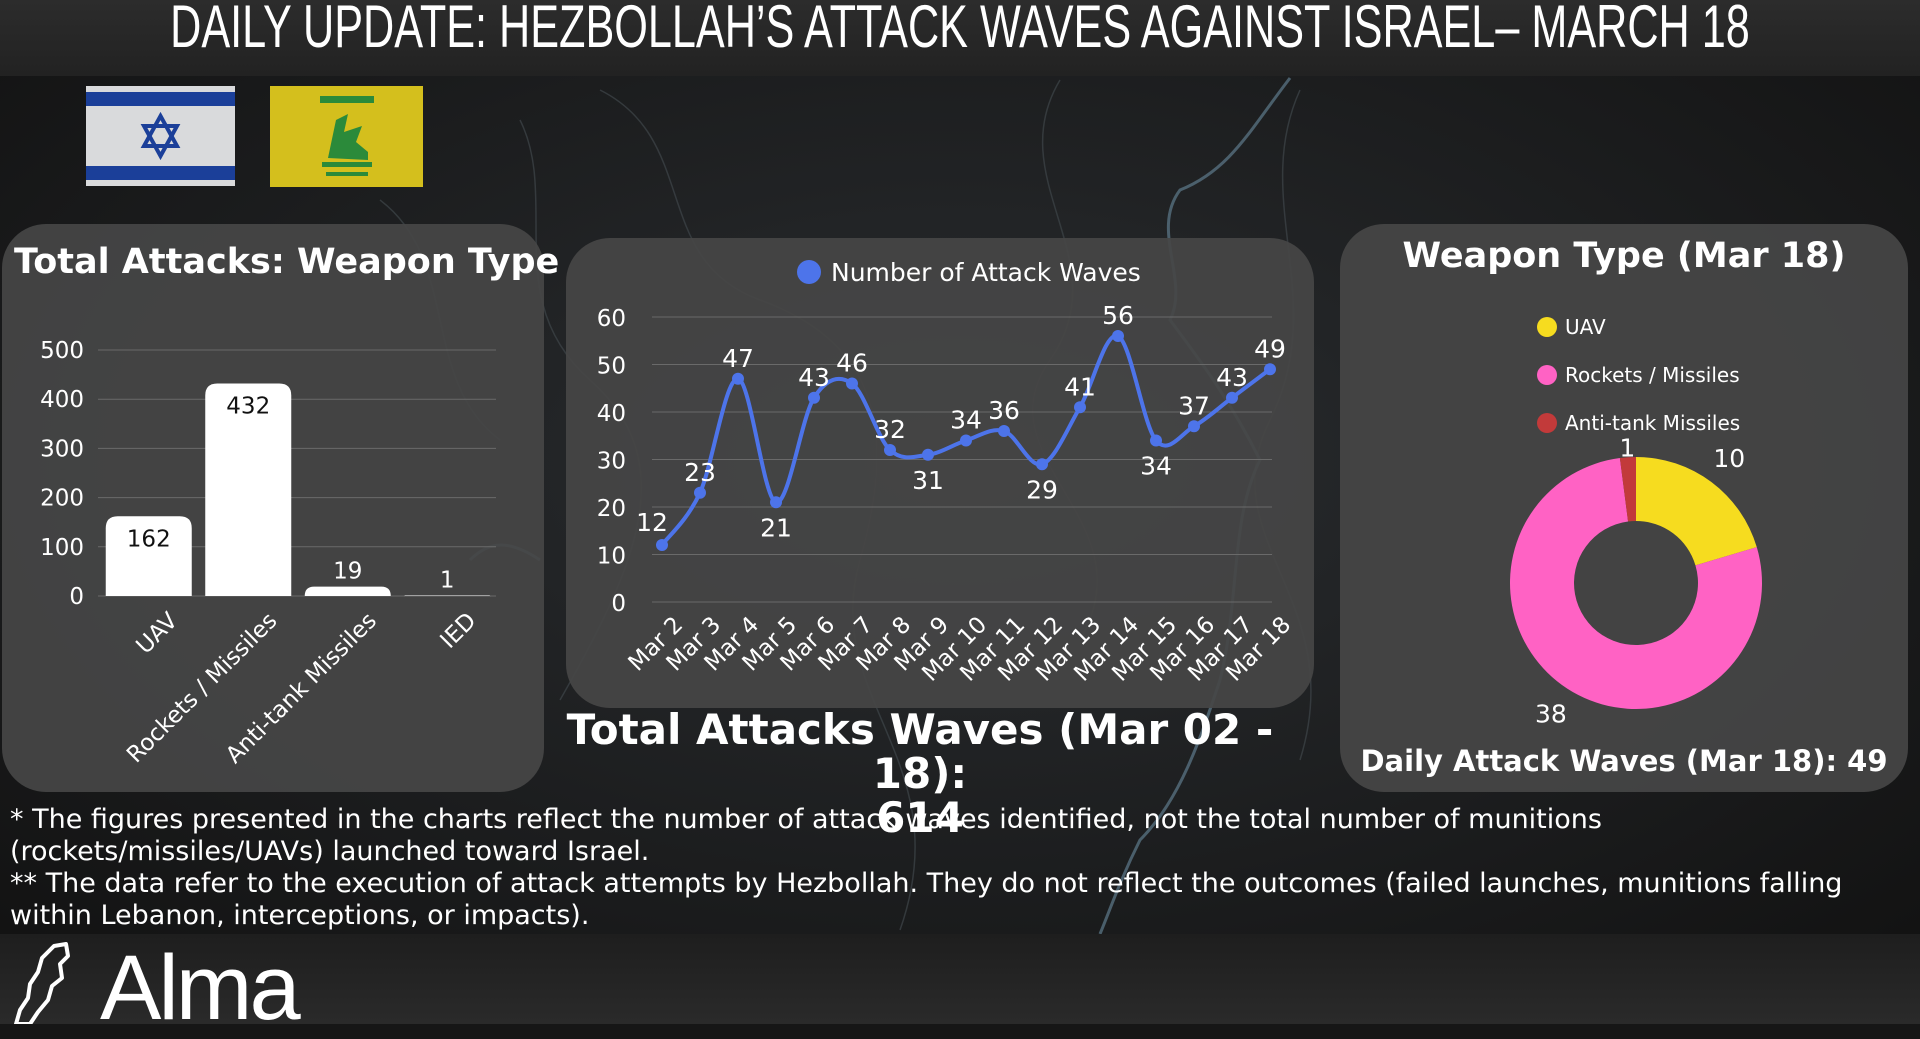 This screenshot has width=1920, height=1039. What do you see at coordinates (611, 414) in the screenshot?
I see `line-y-tick-label: 40` at bounding box center [611, 414].